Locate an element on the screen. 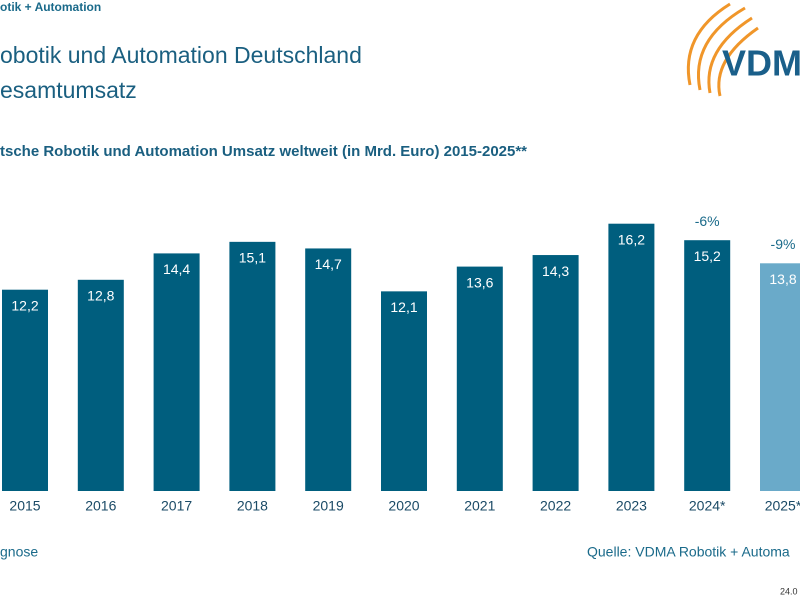  value-label: 15,2 is located at coordinates (707, 256).